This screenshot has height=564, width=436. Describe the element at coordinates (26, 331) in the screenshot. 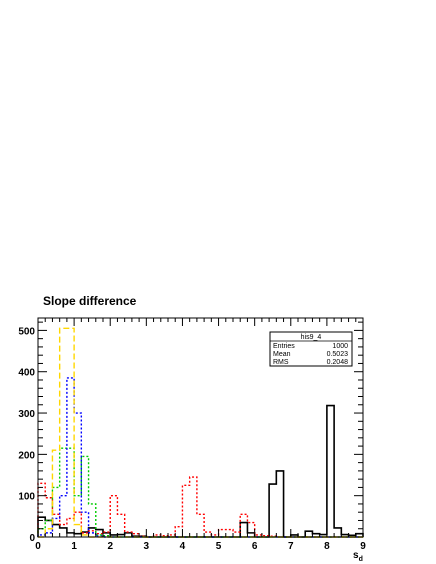

I see `y-tick-label: 500` at that location.